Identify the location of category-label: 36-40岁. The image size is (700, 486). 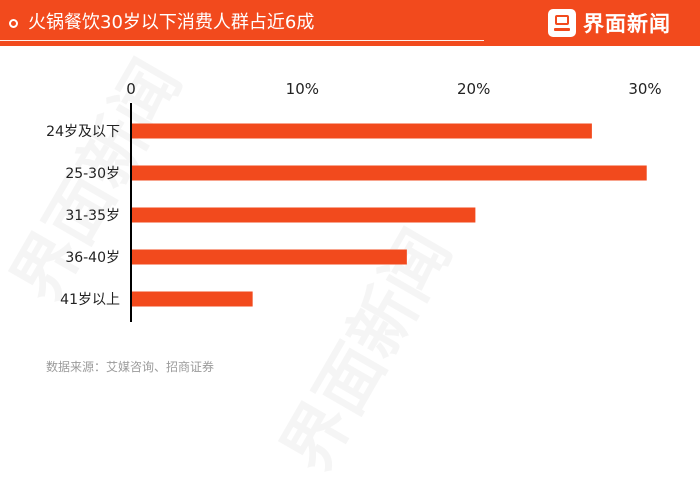
(92, 258).